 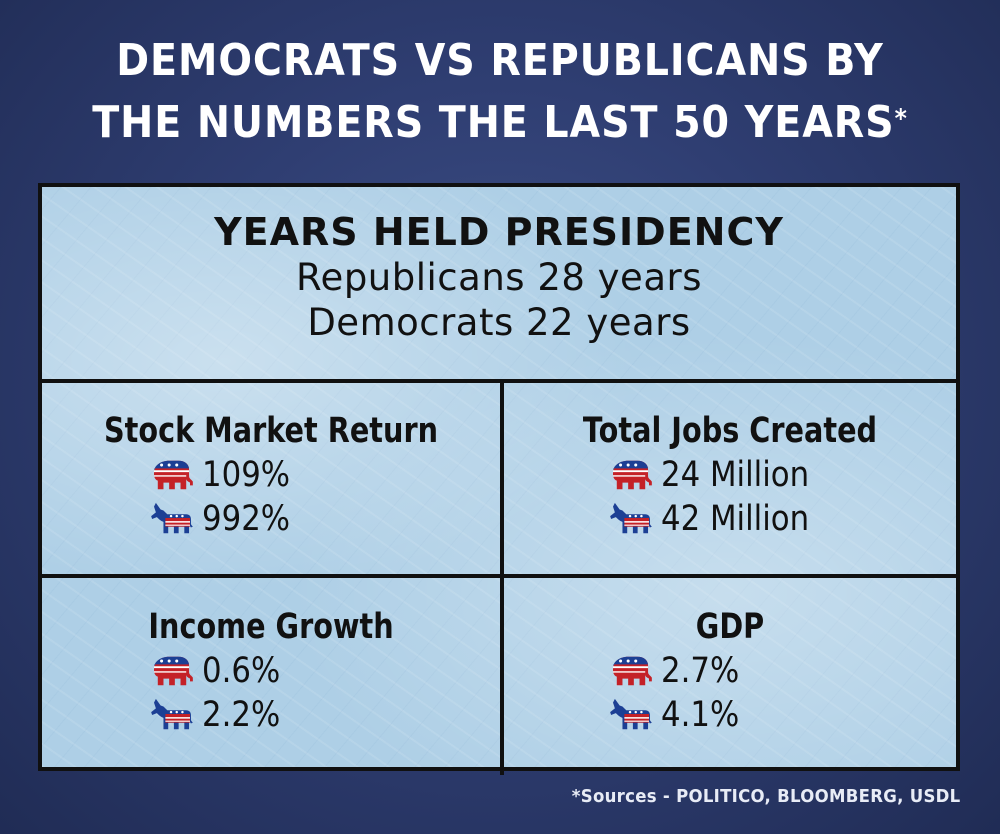 What do you see at coordinates (765, 796) in the screenshot?
I see `sources-footnote: *Sources - POLITICO, BLOOMBERG, USDL` at bounding box center [765, 796].